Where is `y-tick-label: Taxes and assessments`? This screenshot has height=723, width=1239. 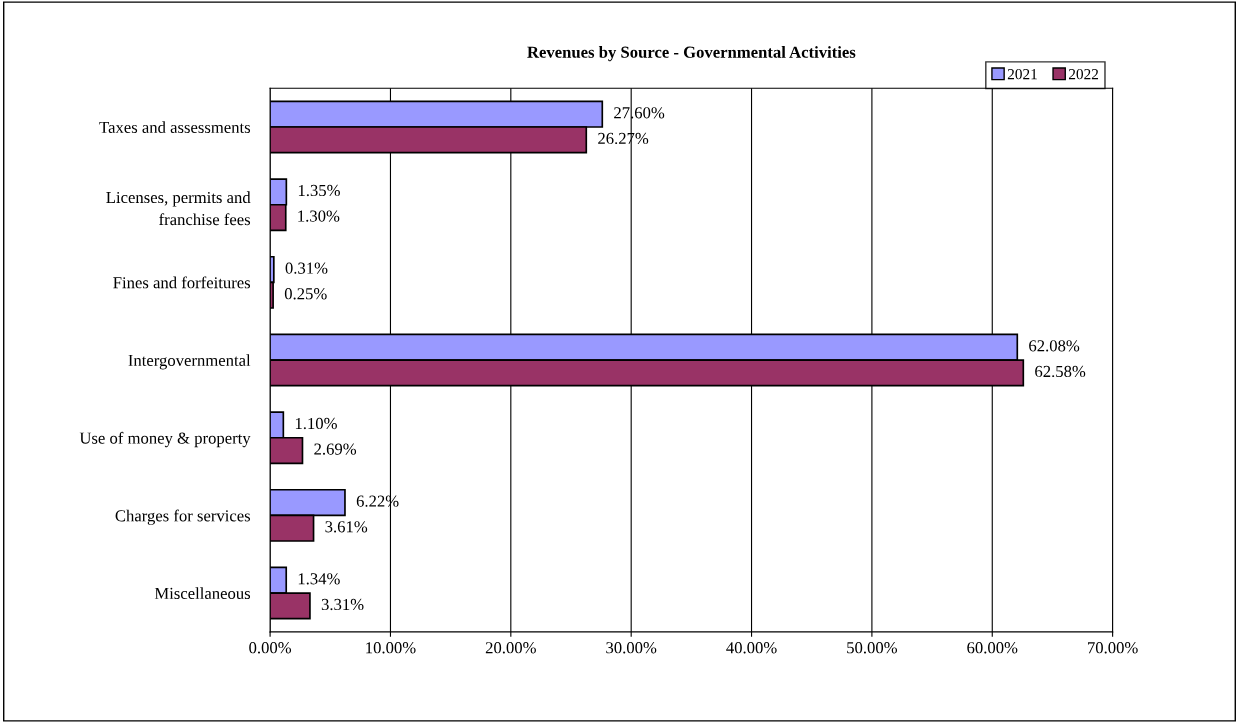
y-tick-label: Taxes and assessments is located at coordinates (175, 127).